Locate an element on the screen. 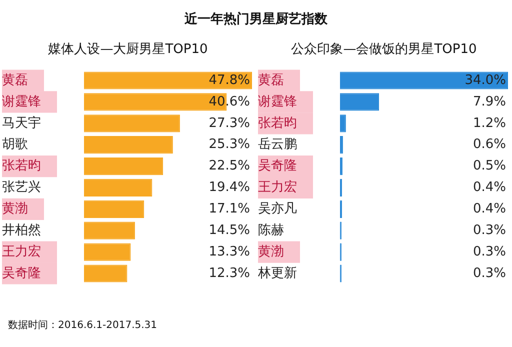 This screenshot has width=512, height=347. data-label: 25.3% is located at coordinates (229, 144).